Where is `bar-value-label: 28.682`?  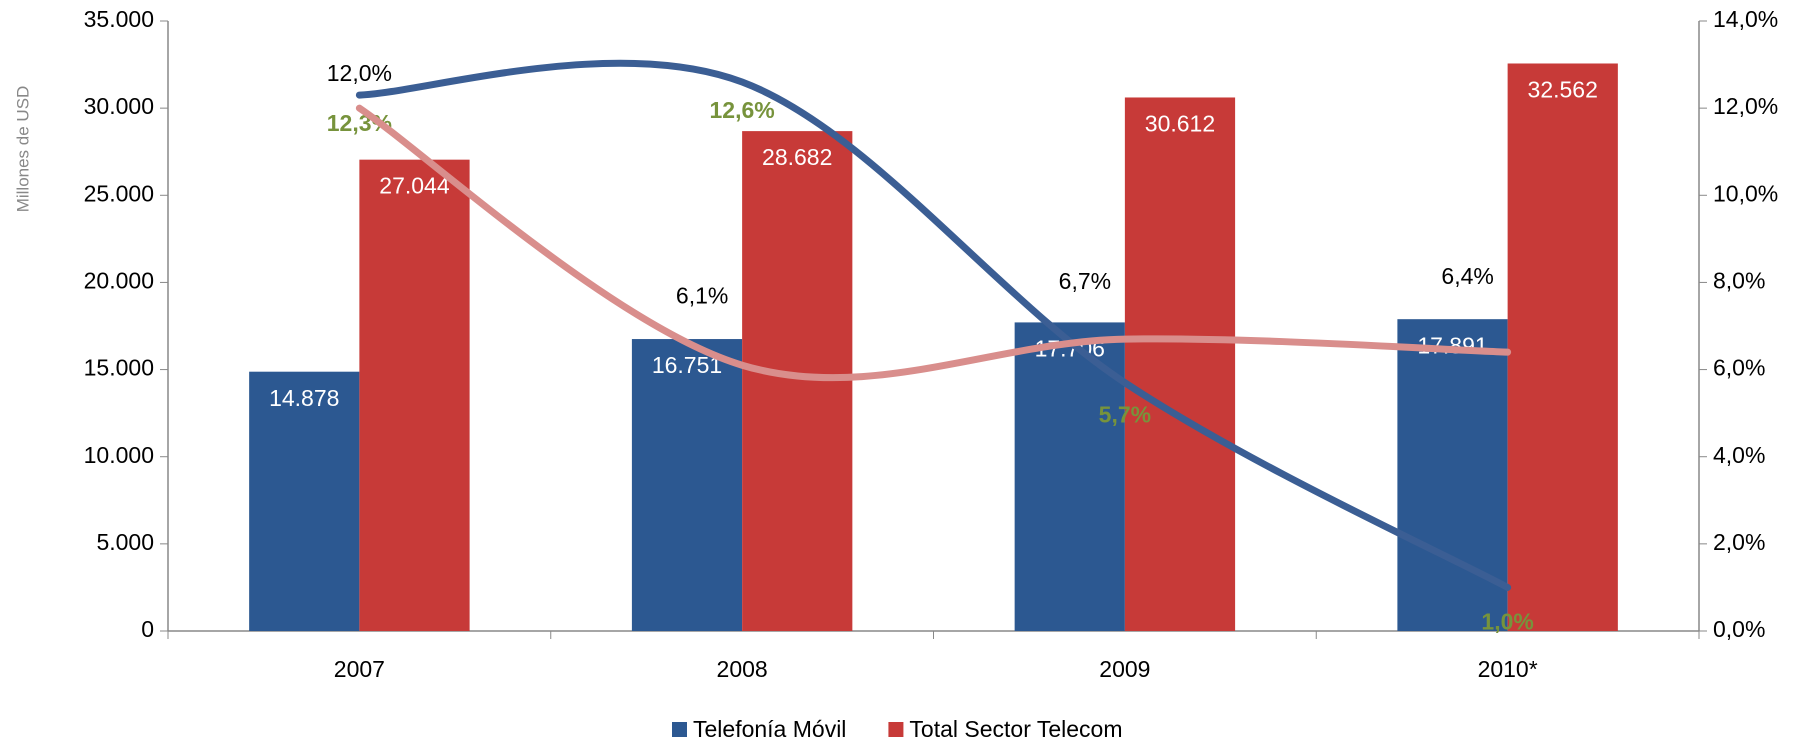
bar-value-label: 28.682 is located at coordinates (797, 157).